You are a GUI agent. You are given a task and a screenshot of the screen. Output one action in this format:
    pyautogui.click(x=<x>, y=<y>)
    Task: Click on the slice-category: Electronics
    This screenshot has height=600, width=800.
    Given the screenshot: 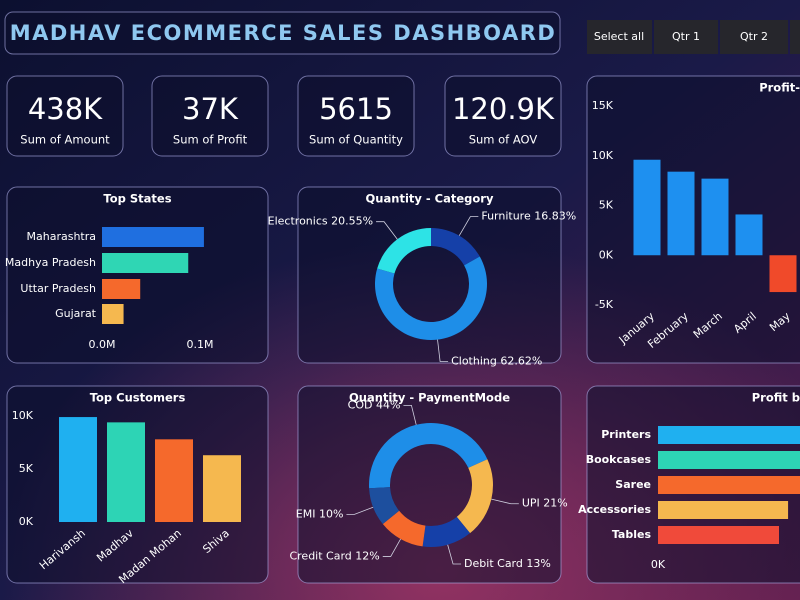 What is the action you would take?
    pyautogui.click(x=298, y=221)
    